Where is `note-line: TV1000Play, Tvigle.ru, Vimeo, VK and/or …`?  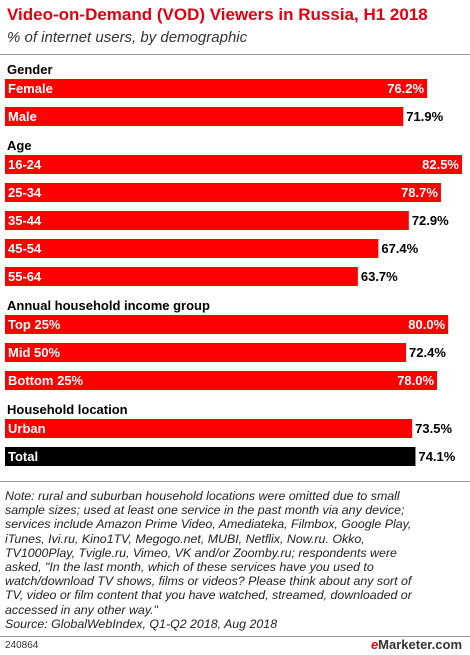
note-line: TV1000Play, Tvigle.ru, Vimeo, VK and/or … is located at coordinates (201, 552).